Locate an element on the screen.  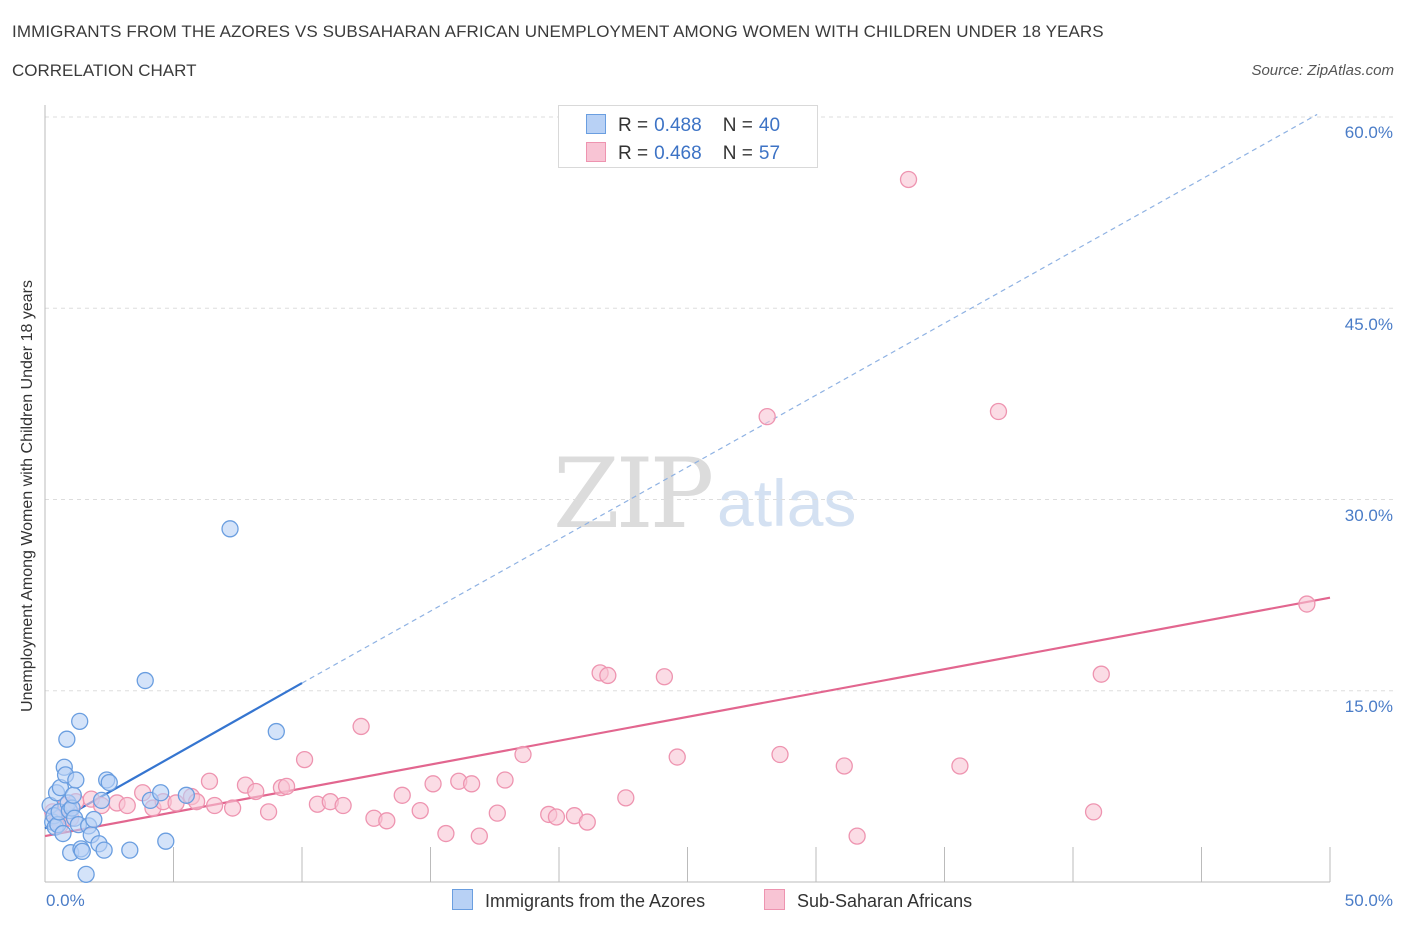
r-value-subsaharan: 0.468 is located at coordinates (678, 153).